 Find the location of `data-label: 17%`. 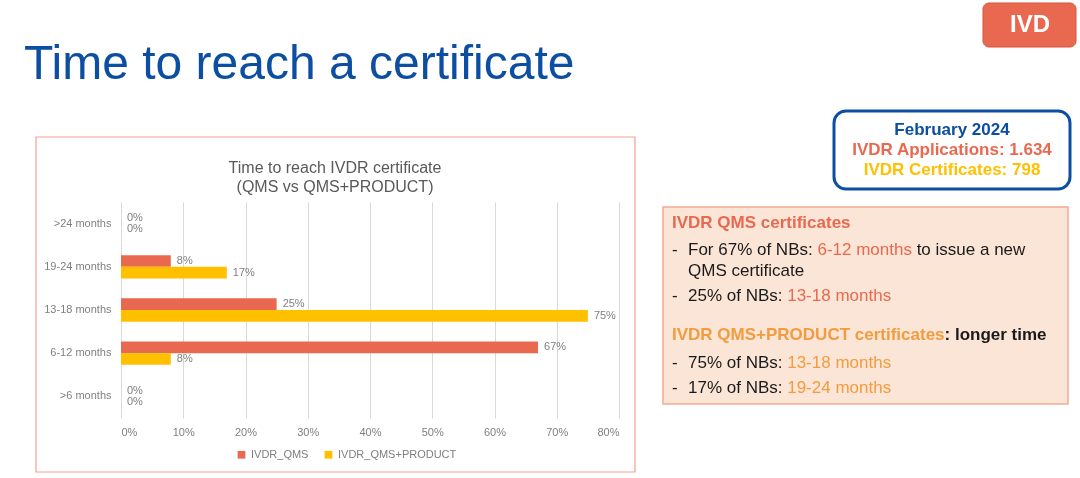

data-label: 17% is located at coordinates (244, 271).